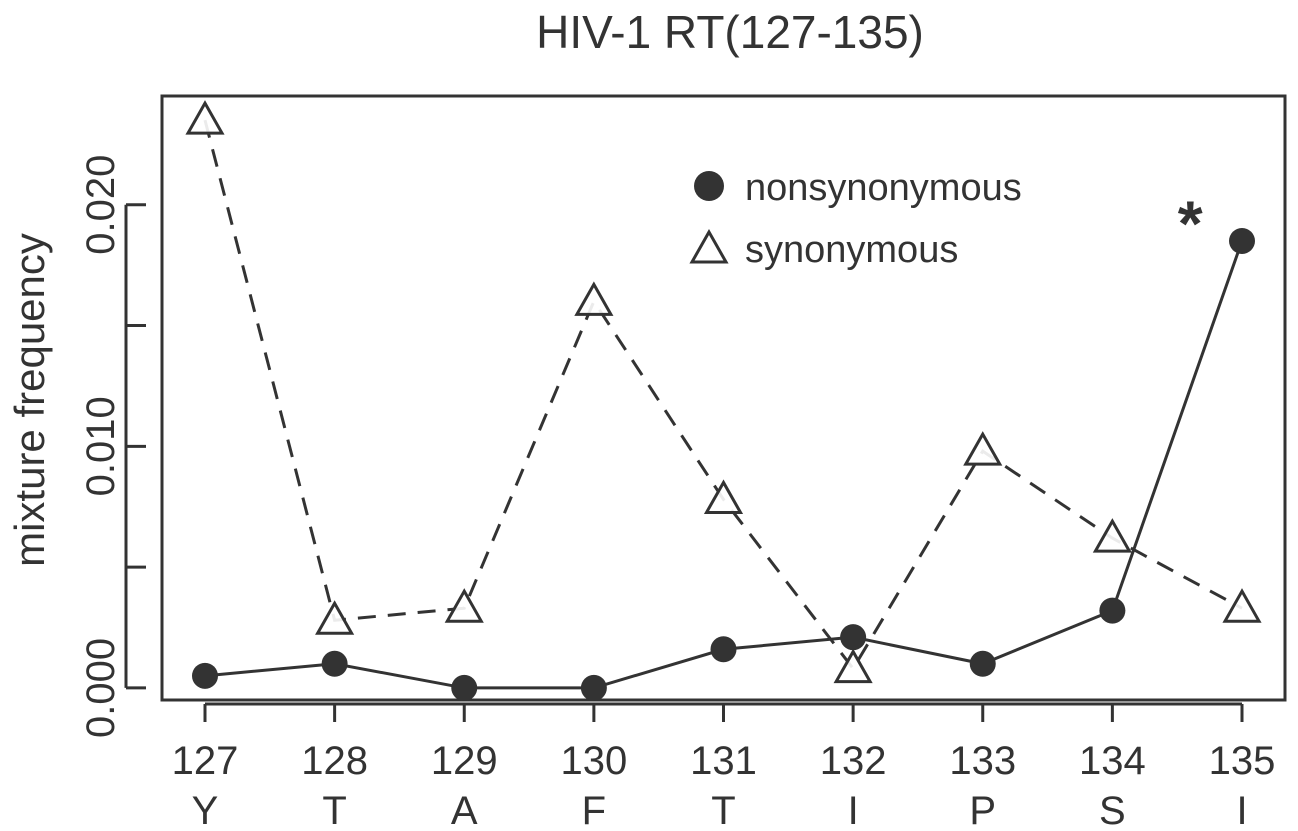 This screenshot has width=1298, height=831. I want to click on y-axis-label: mixture frequency, so click(29, 400).